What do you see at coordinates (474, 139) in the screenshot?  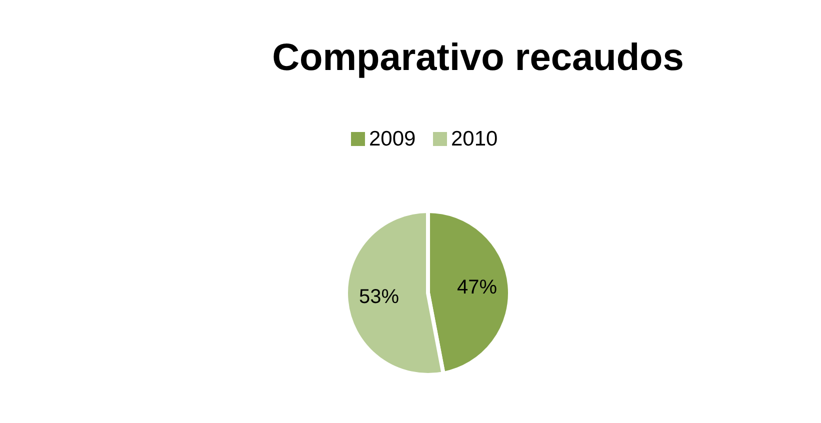 I see `legend-label: 2010` at bounding box center [474, 139].